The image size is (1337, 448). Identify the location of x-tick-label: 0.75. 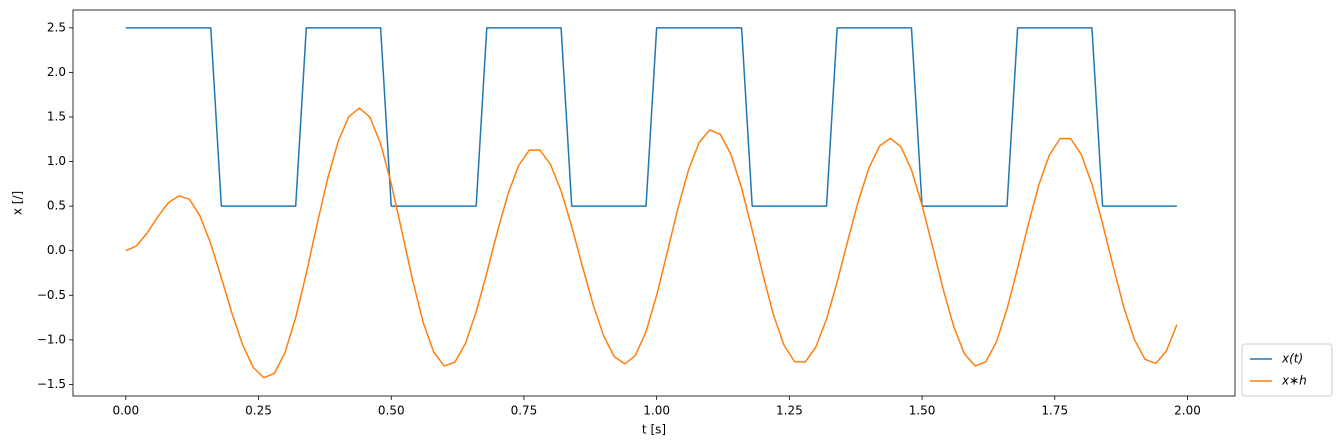
(524, 411).